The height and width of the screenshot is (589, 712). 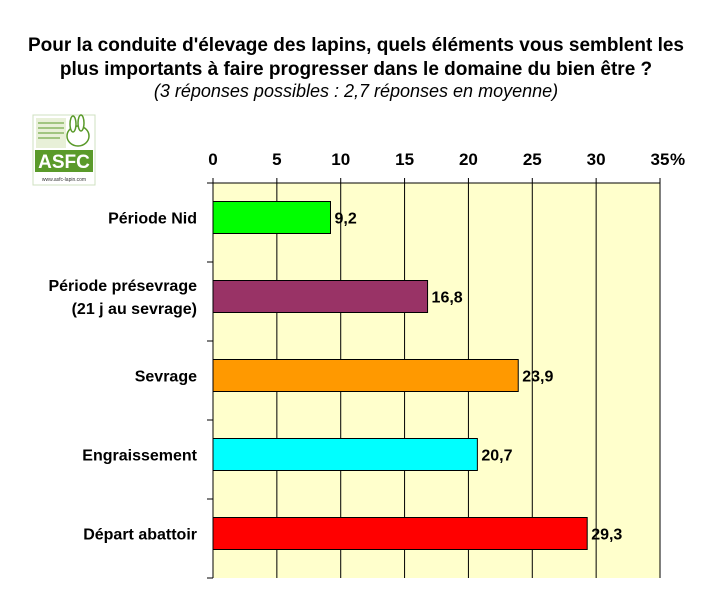 What do you see at coordinates (276, 159) in the screenshot?
I see `x-tick-label: 5` at bounding box center [276, 159].